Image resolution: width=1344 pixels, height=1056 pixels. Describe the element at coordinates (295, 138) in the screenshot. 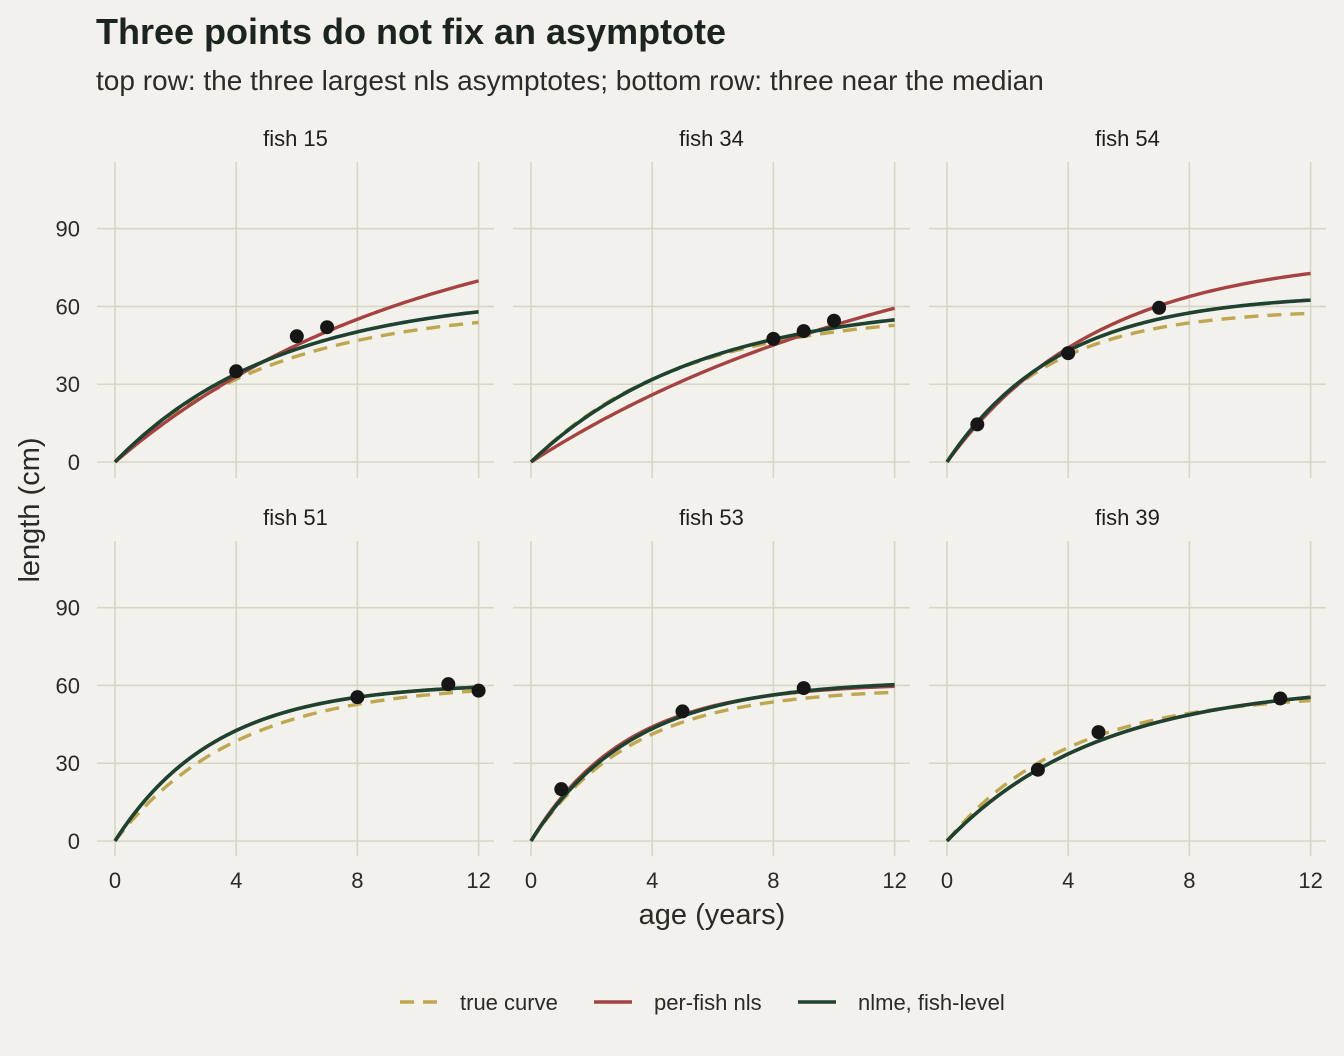

I see `panel-label: fish 15` at that location.